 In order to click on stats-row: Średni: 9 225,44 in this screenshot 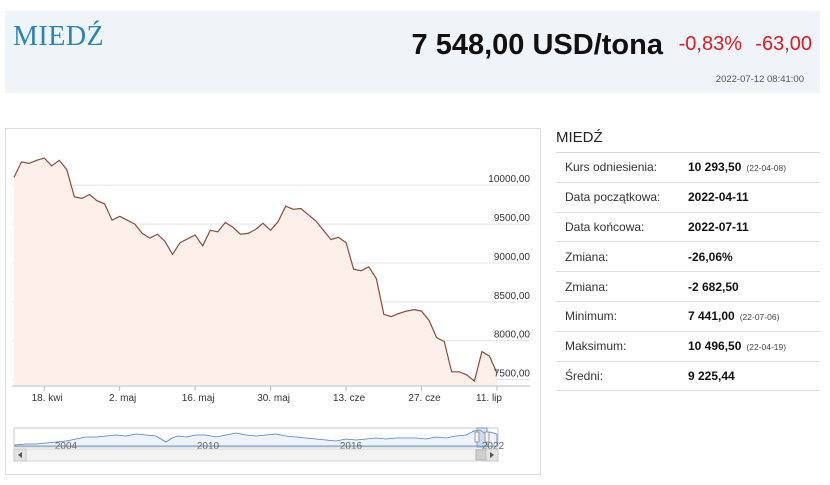, I will do `click(688, 376)`.